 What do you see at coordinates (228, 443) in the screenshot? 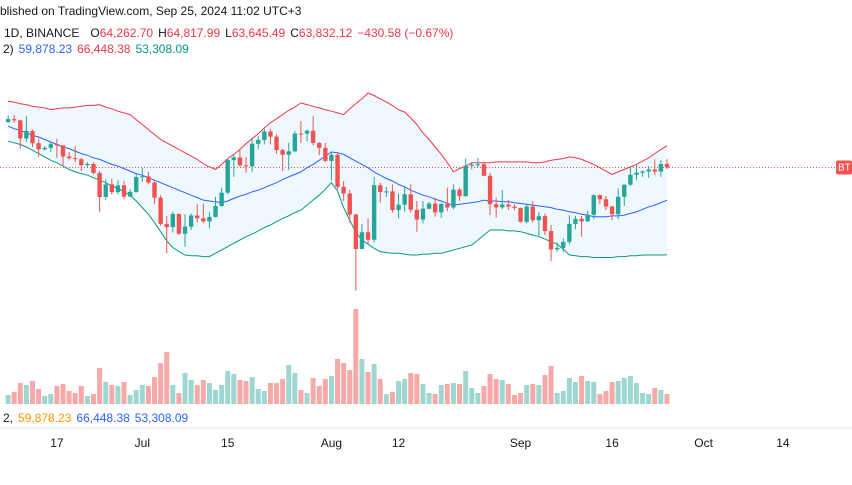
I see `x-tick-label: 15` at bounding box center [228, 443].